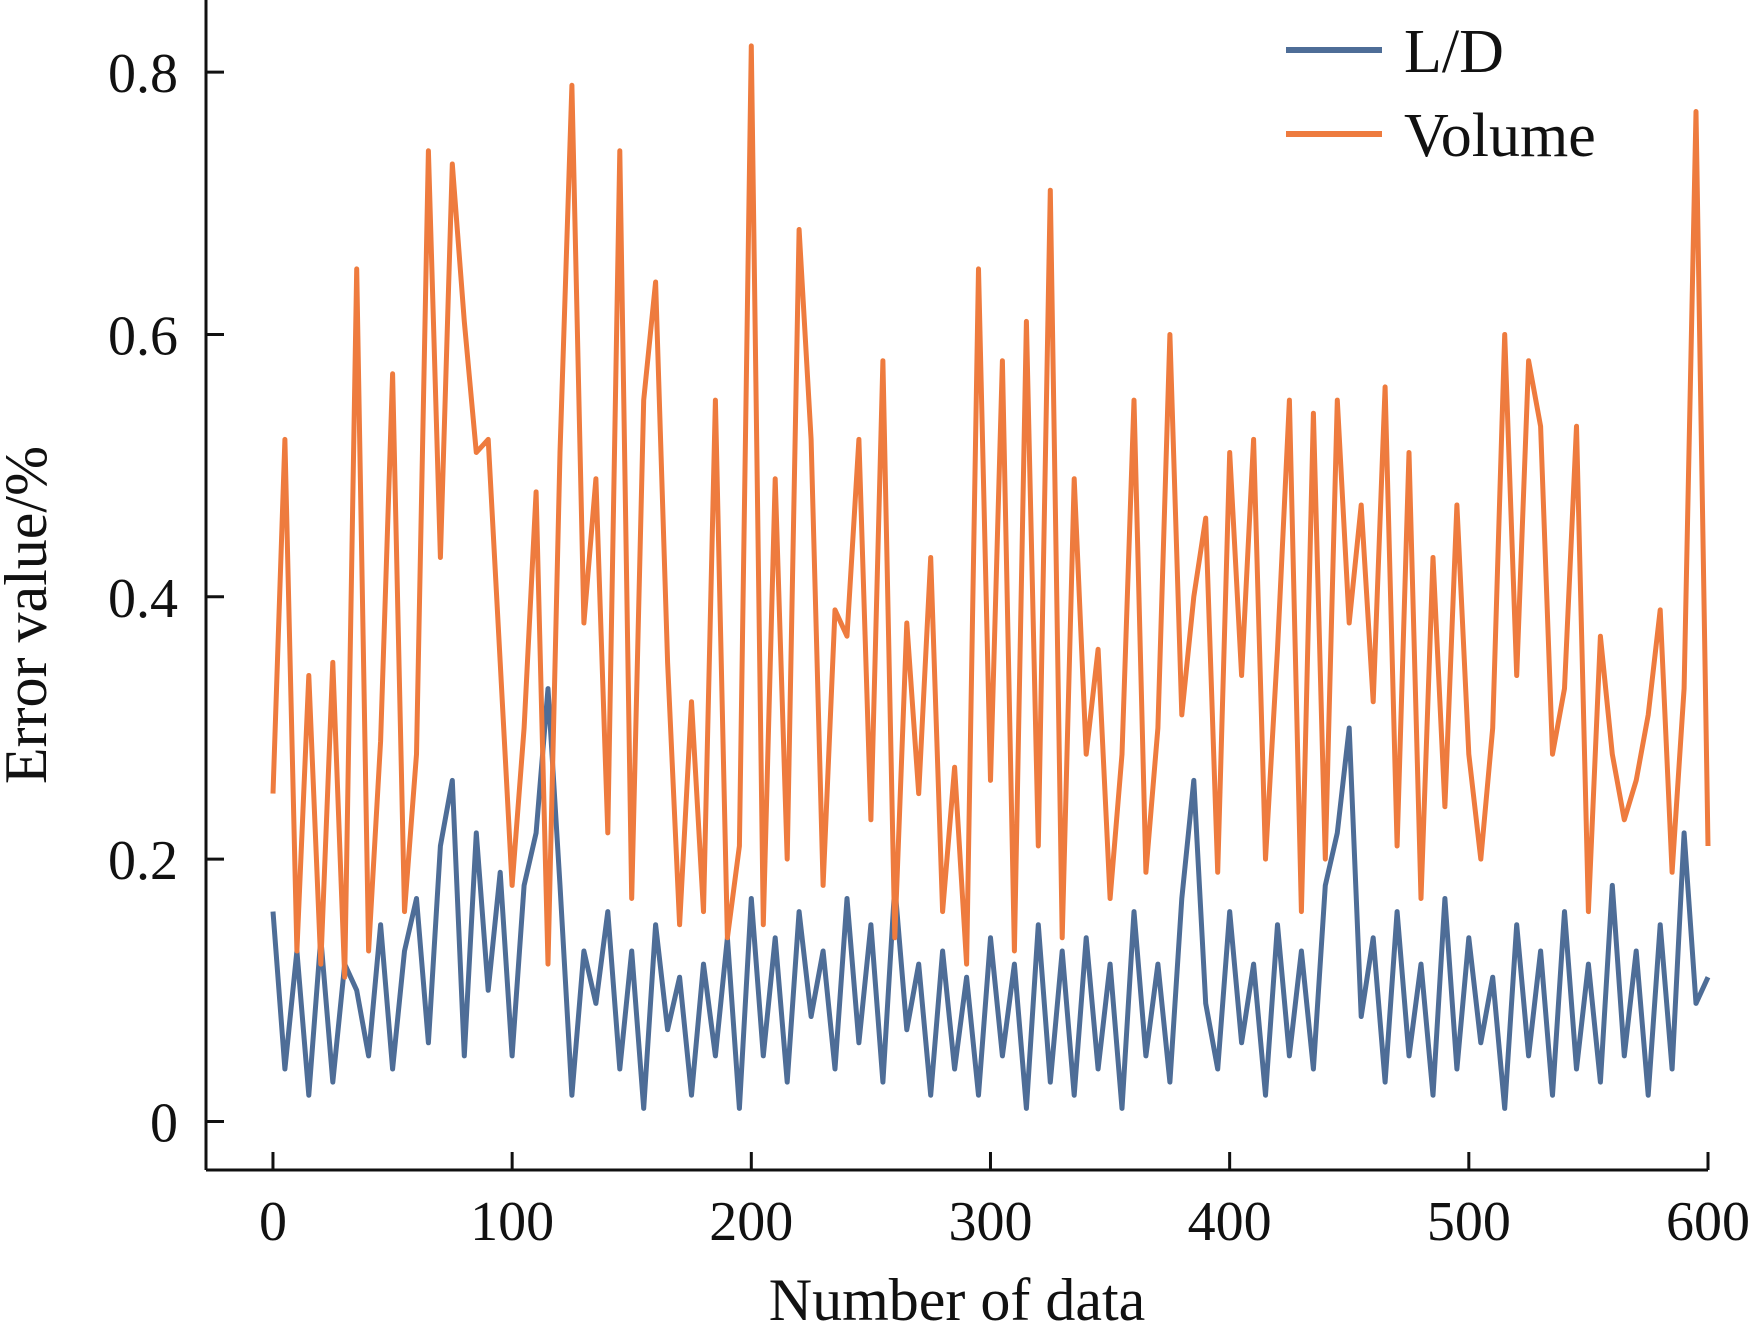 Image resolution: width=1761 pixels, height=1336 pixels. I want to click on x-tick-label: 0, so click(273, 1222).